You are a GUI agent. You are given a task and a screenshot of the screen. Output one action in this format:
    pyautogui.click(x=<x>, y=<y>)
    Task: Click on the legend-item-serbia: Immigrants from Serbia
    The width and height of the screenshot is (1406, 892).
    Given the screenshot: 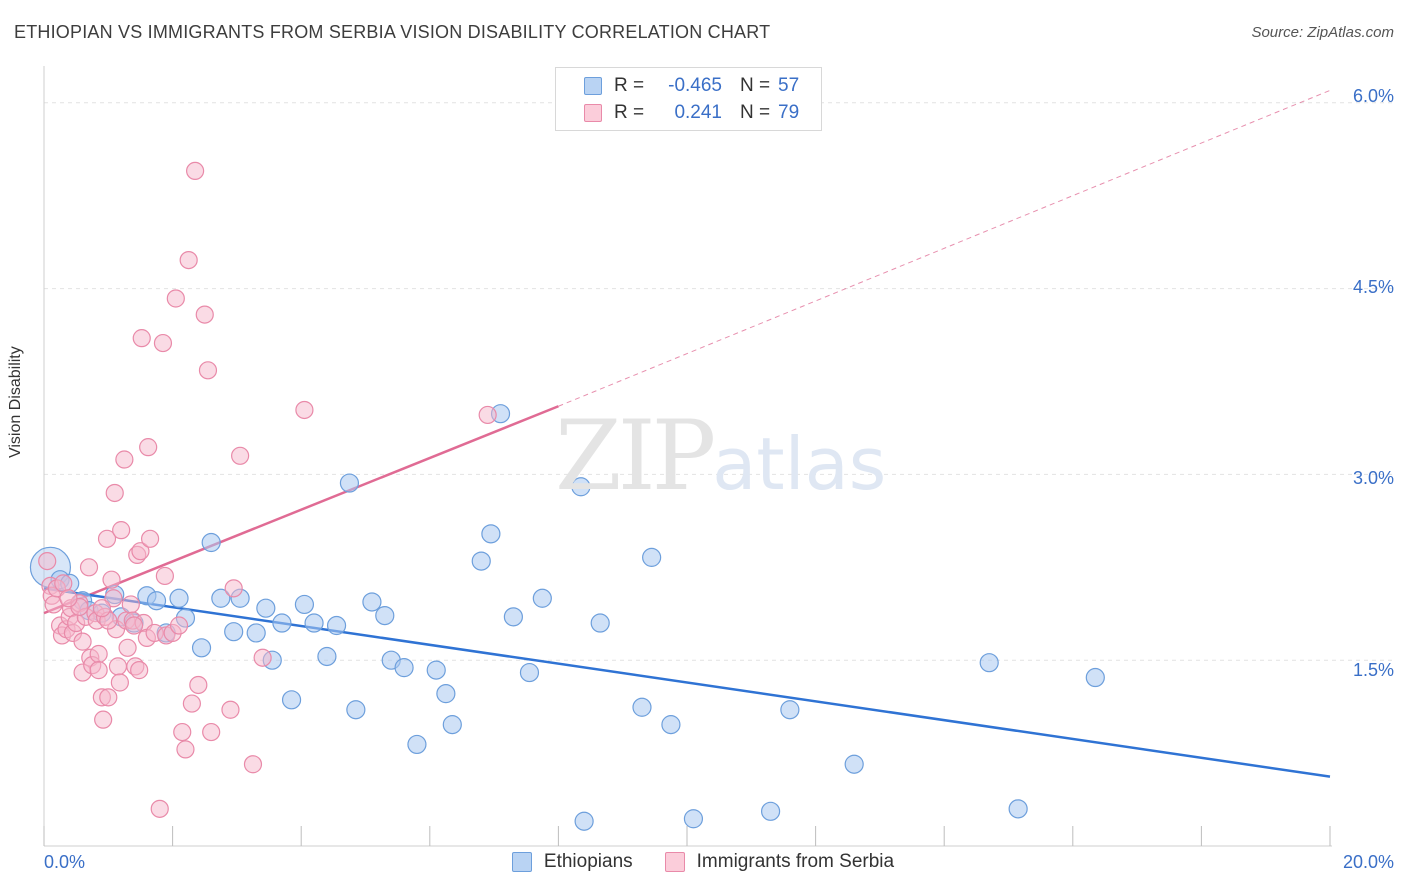 What is the action you would take?
    pyautogui.click(x=779, y=862)
    